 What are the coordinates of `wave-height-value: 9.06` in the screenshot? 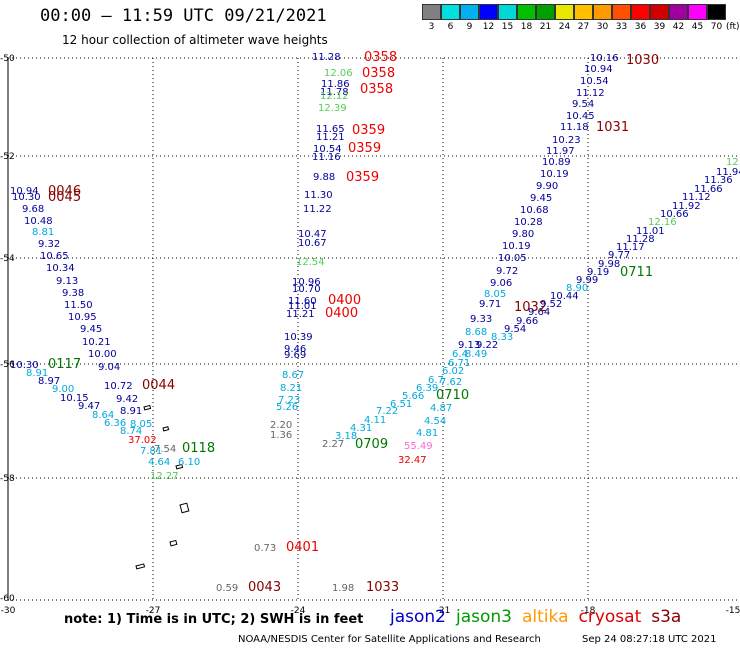 It's located at (501, 283).